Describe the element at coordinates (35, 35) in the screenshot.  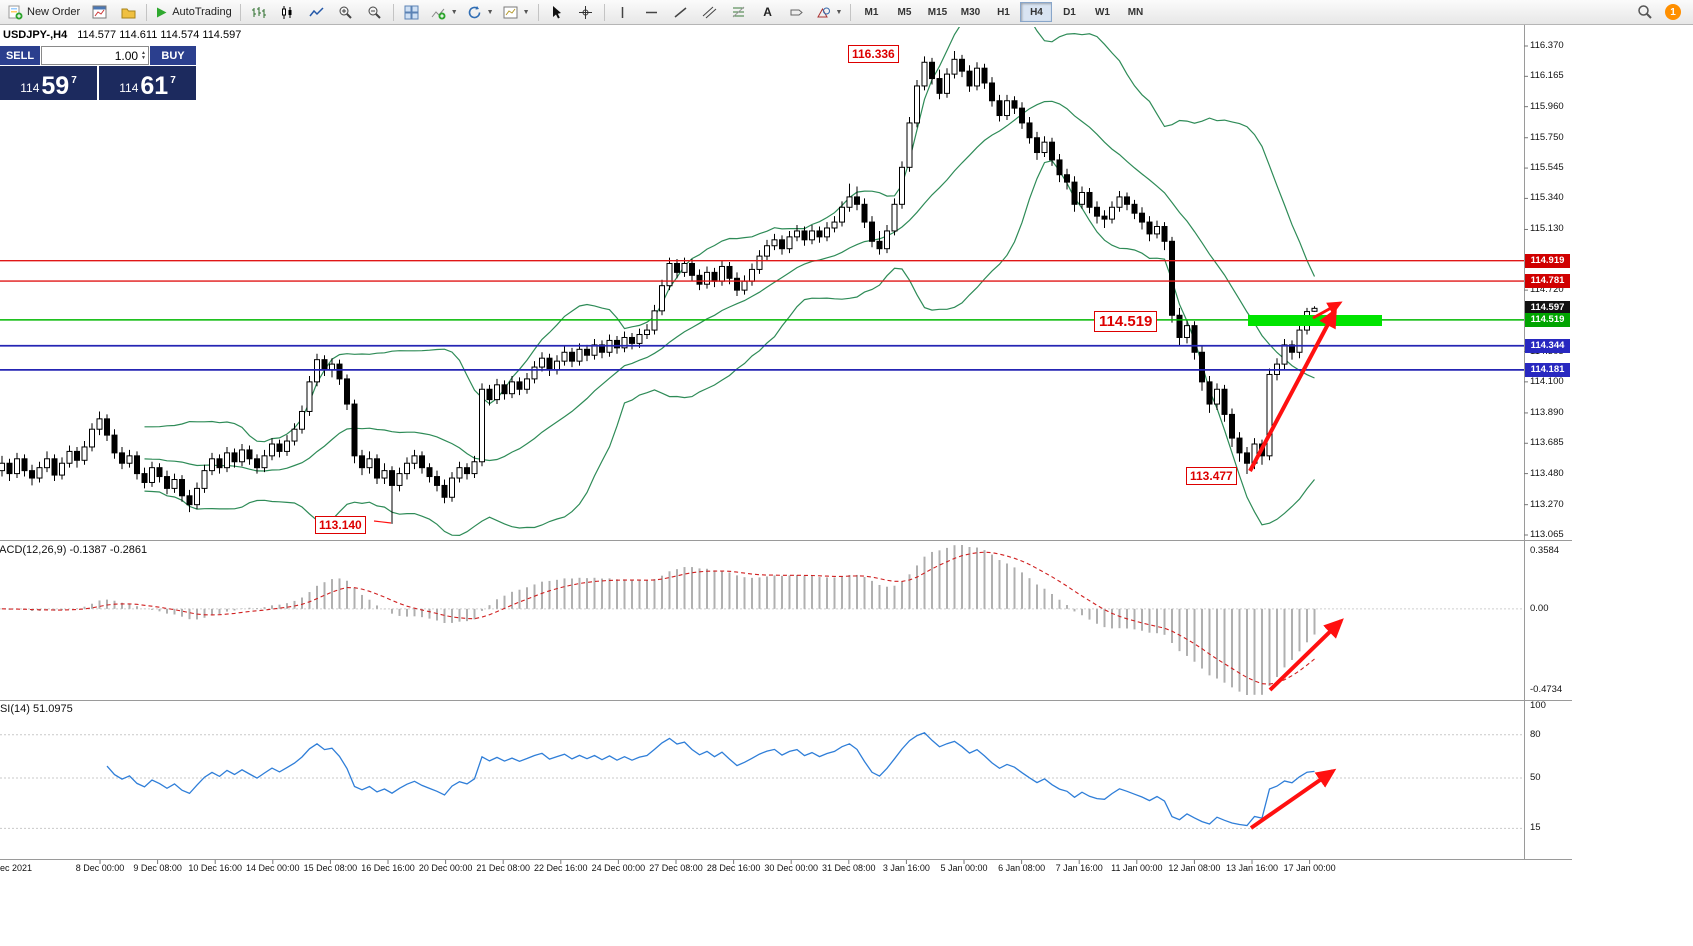
I see `symbol-period-label: USDJPY-,H4` at that location.